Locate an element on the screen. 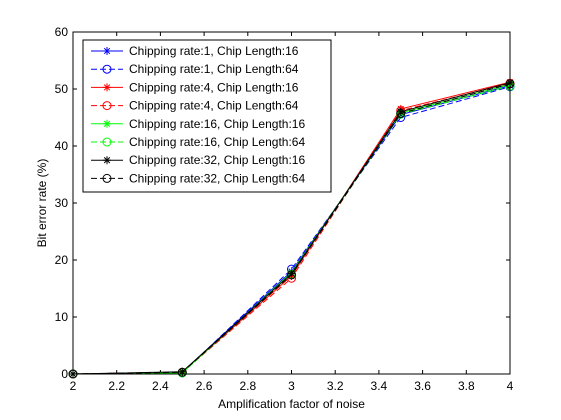  x-tick-label: 4 is located at coordinates (510, 386).